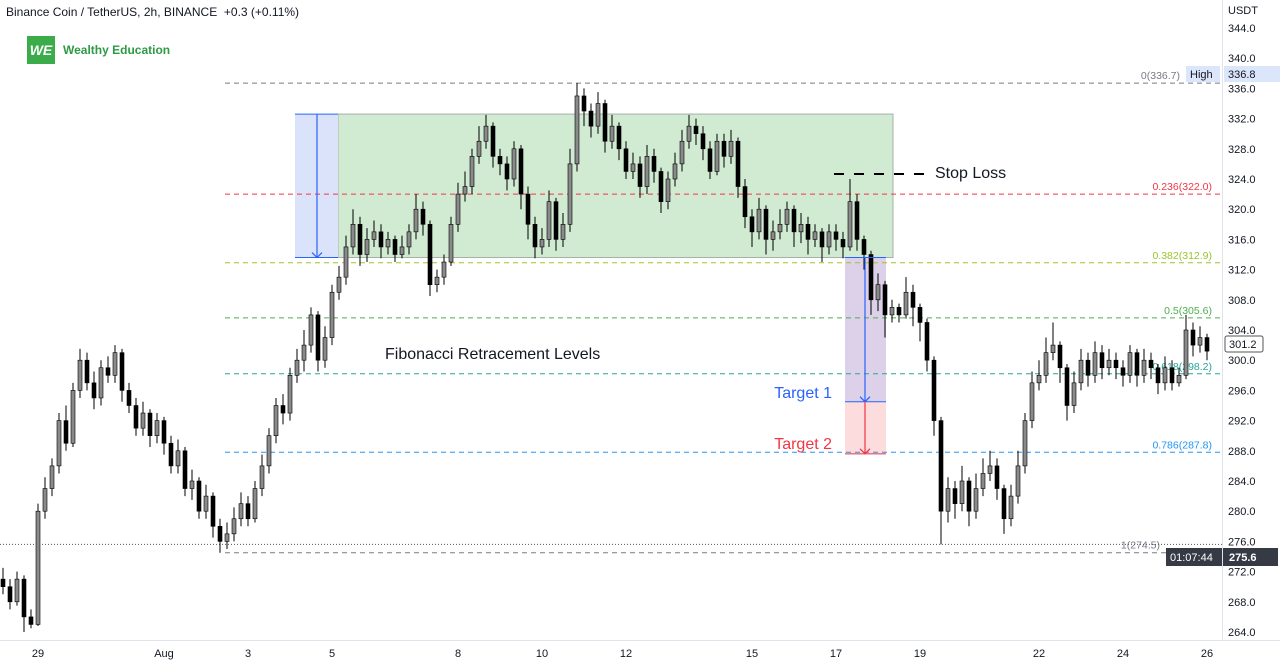  I want to click on fib-level-label-0.786: 0.786(287.8), so click(1182, 445).